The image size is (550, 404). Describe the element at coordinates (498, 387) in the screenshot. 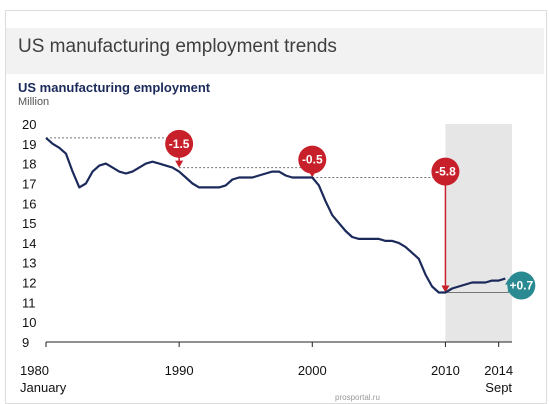

I see `x-tick-sublabel: Sept` at that location.